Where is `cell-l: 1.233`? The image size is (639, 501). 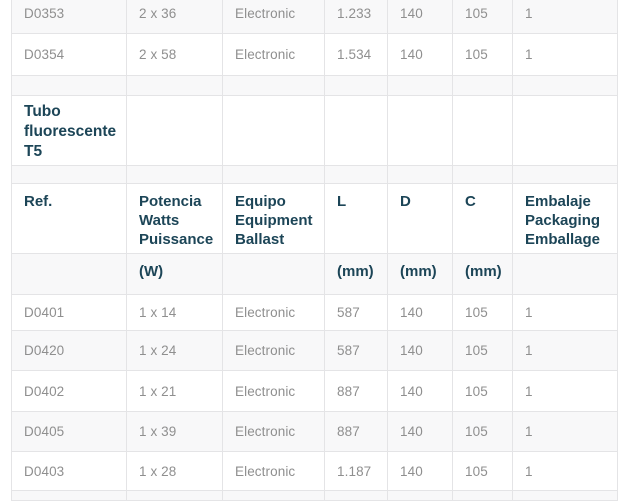 cell-l: 1.233 is located at coordinates (356, 17).